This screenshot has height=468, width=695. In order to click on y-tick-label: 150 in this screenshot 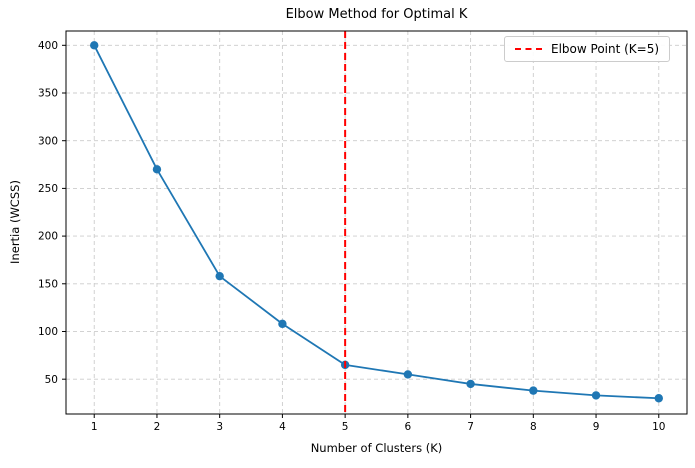, I will do `click(48, 284)`.